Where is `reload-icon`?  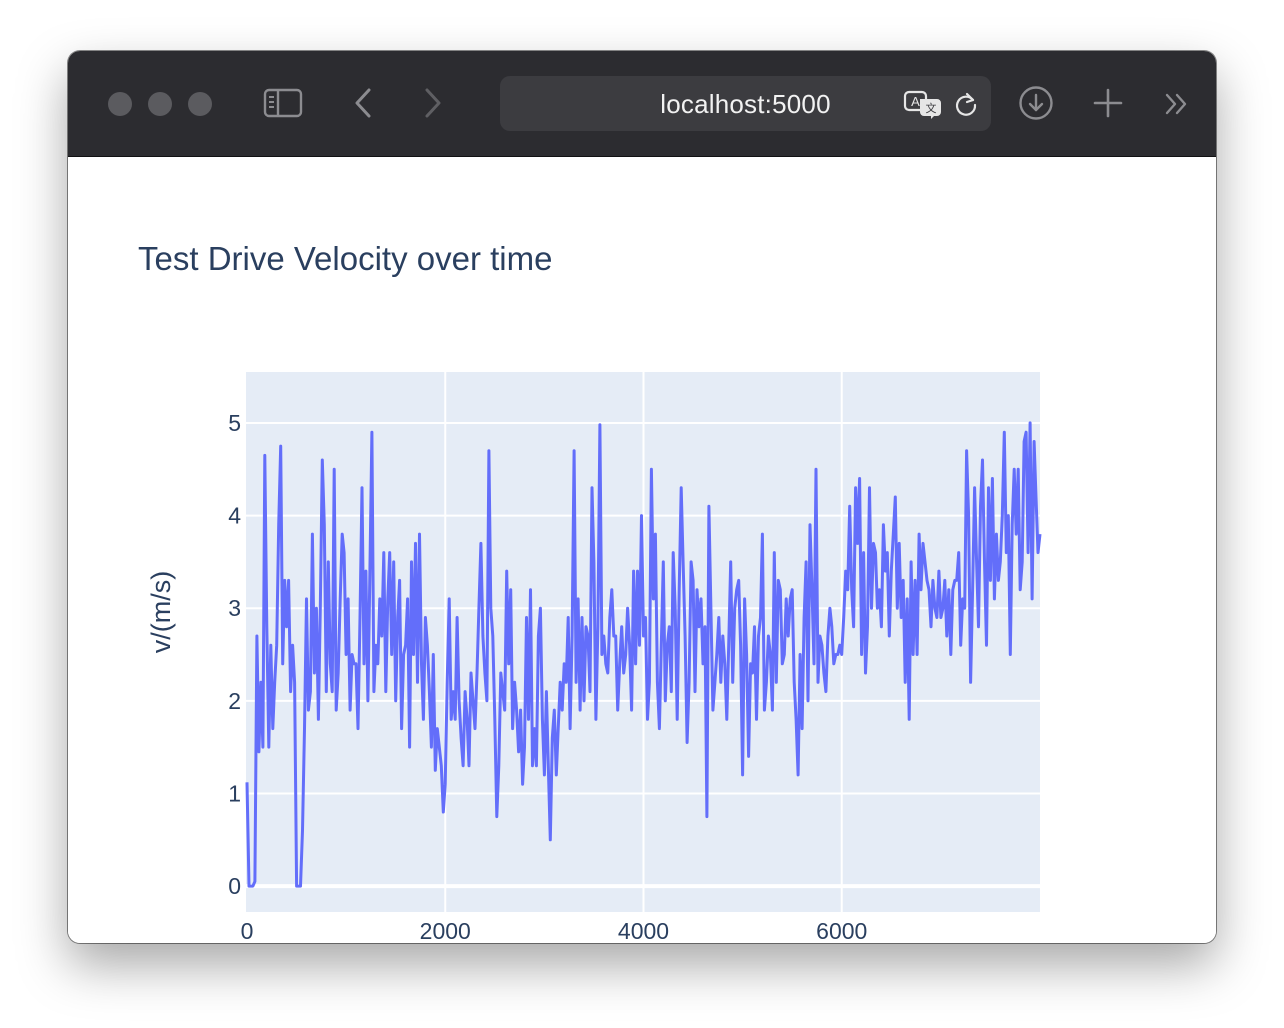
reload-icon is located at coordinates (966, 104).